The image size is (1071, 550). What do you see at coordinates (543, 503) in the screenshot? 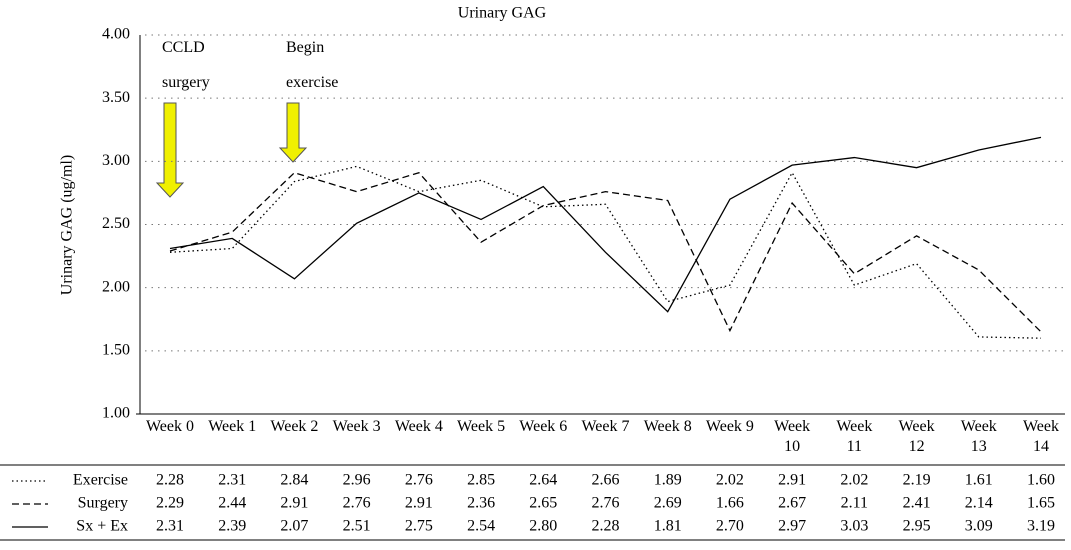
I see `table-value: 2.65` at bounding box center [543, 503].